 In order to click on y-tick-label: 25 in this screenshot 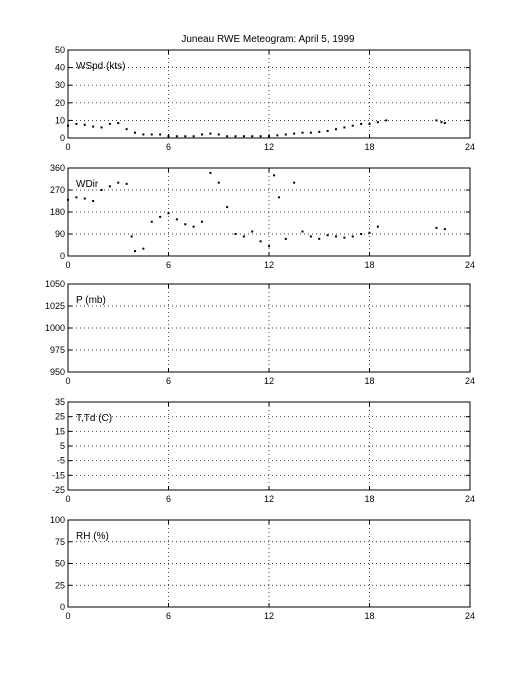, I will do `click(60, 417)`.